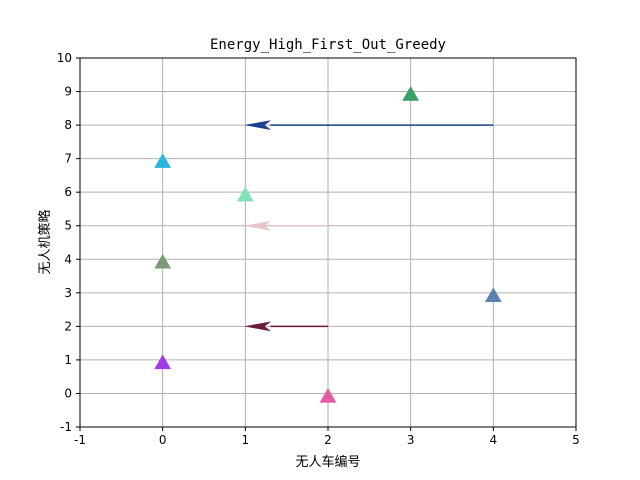  I want to click on x-tick-label: 1, so click(246, 440).